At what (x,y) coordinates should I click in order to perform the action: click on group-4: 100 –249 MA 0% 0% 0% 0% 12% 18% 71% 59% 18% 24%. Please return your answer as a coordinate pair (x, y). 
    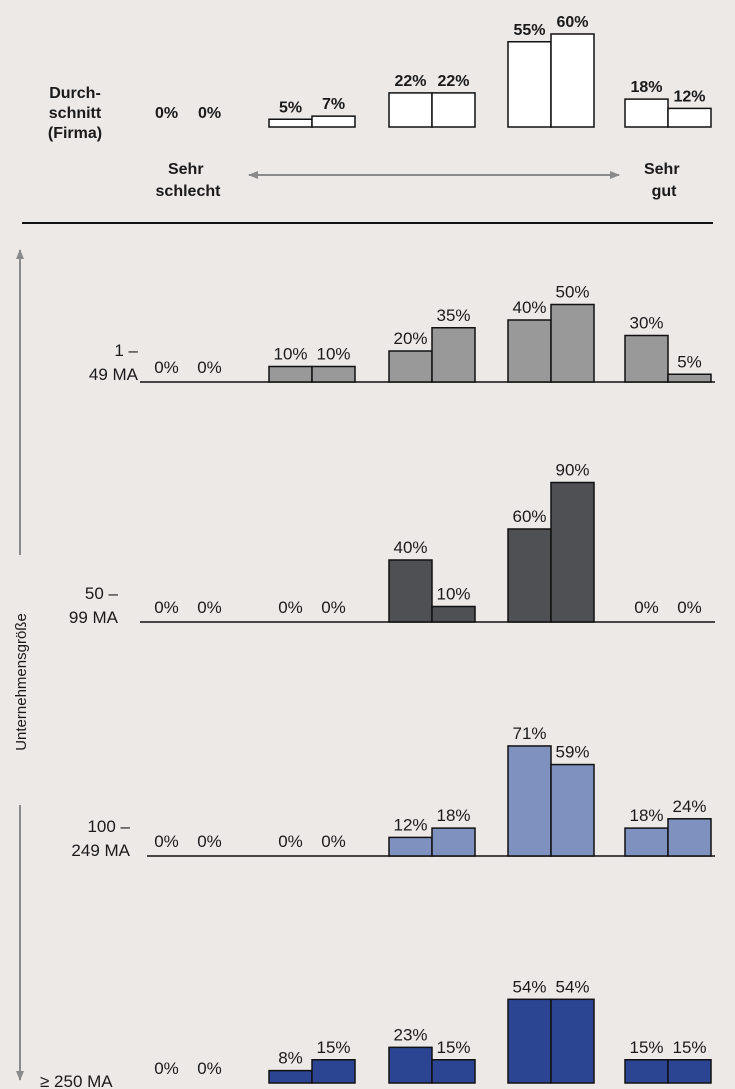
    Looking at the image, I should click on (393, 792).